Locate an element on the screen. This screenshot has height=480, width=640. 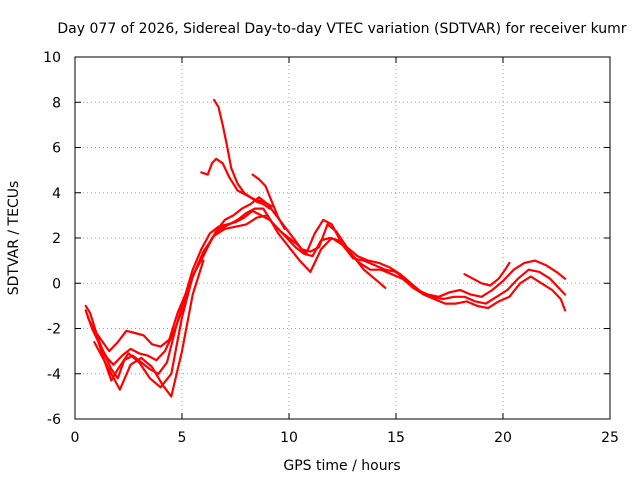
y-tick-label: -6 is located at coordinates (54, 420).